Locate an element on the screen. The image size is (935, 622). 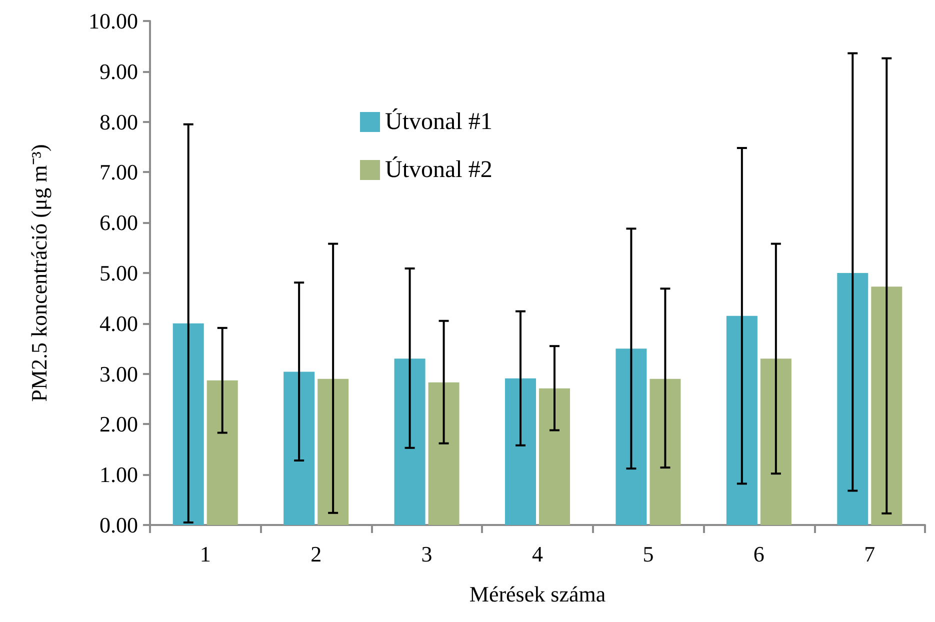
x-tick-label: 1 is located at coordinates (205, 554).